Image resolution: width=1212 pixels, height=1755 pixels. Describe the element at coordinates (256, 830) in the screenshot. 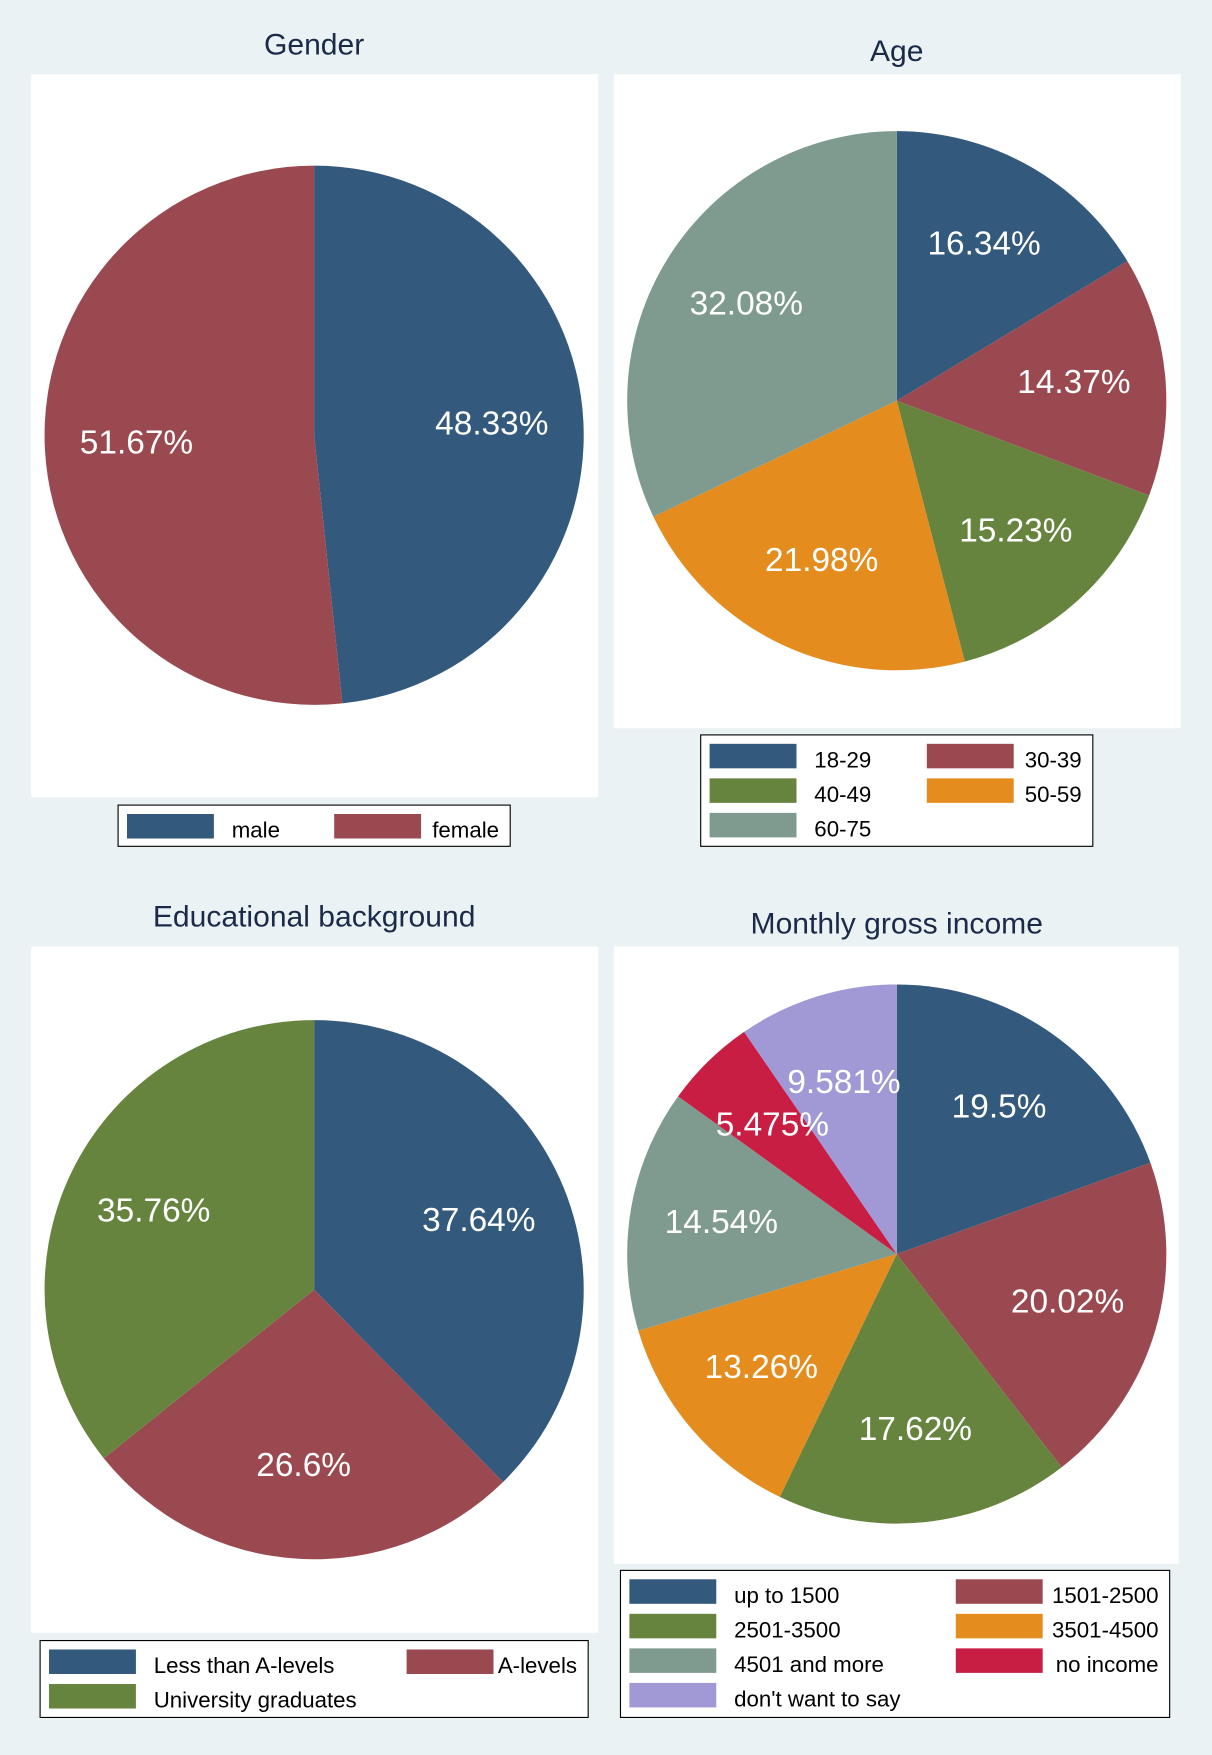

I see `legend-label: male` at that location.